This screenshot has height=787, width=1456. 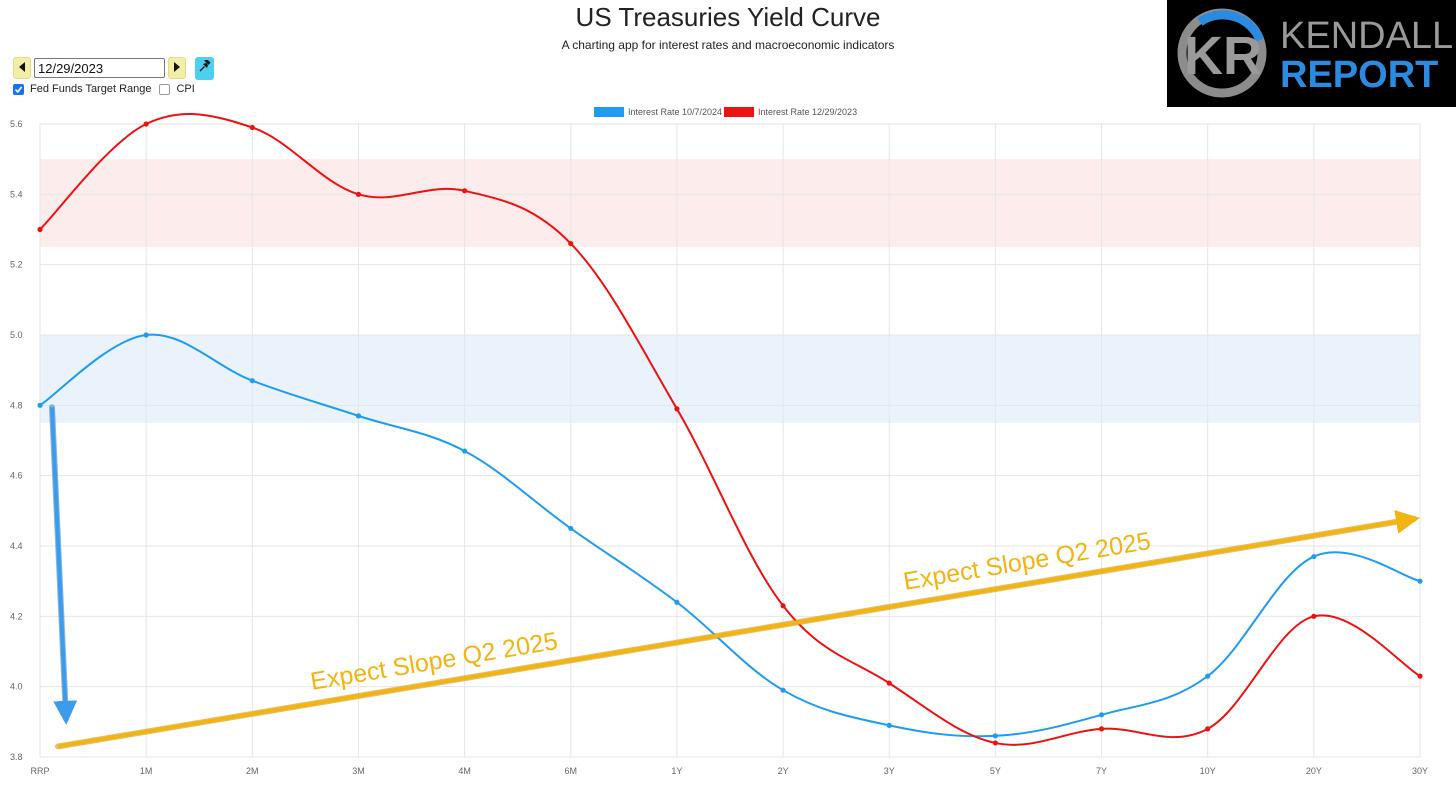 What do you see at coordinates (16, 687) in the screenshot?
I see `y-tick-label: 4.0` at bounding box center [16, 687].